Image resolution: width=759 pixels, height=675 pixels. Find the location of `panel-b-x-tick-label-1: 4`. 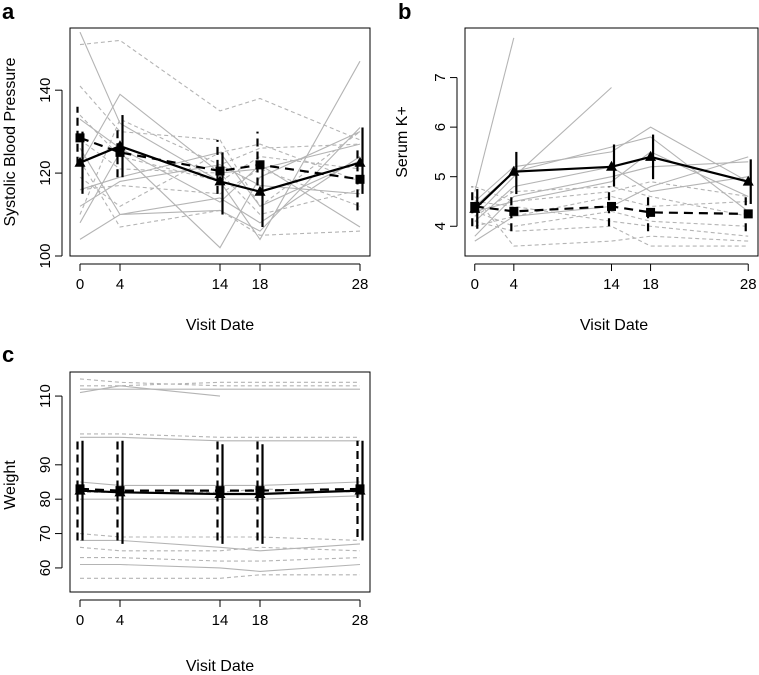

panel-b-x-tick-label-1: 4 is located at coordinates (514, 284).